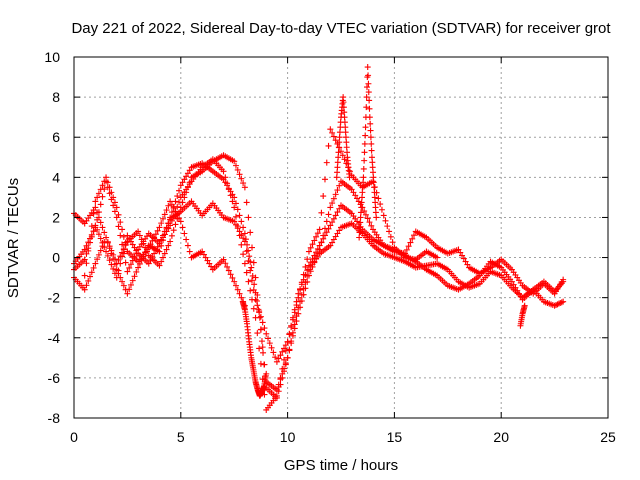  What do you see at coordinates (181, 437) in the screenshot?
I see `x-tick-label: 5` at bounding box center [181, 437].